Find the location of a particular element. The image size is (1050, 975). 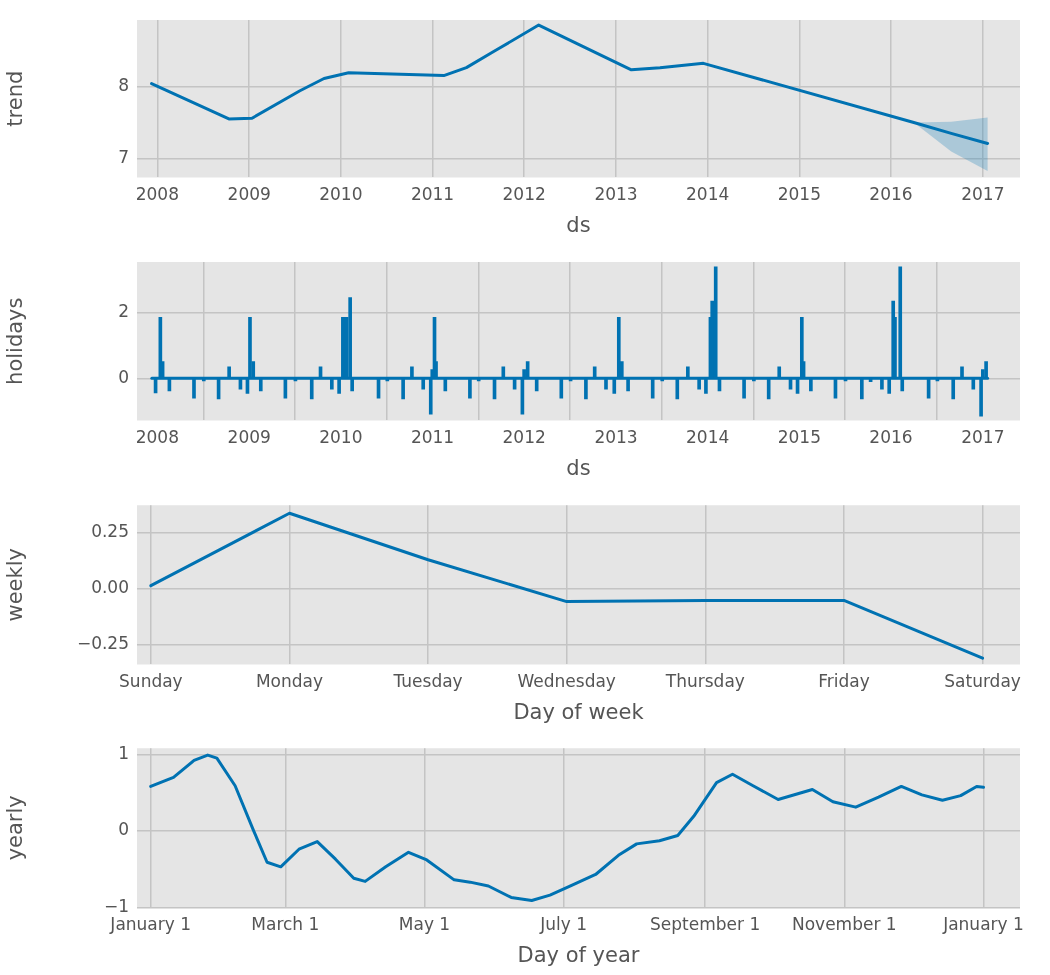

y-tick-label: 8 is located at coordinates (123, 84).